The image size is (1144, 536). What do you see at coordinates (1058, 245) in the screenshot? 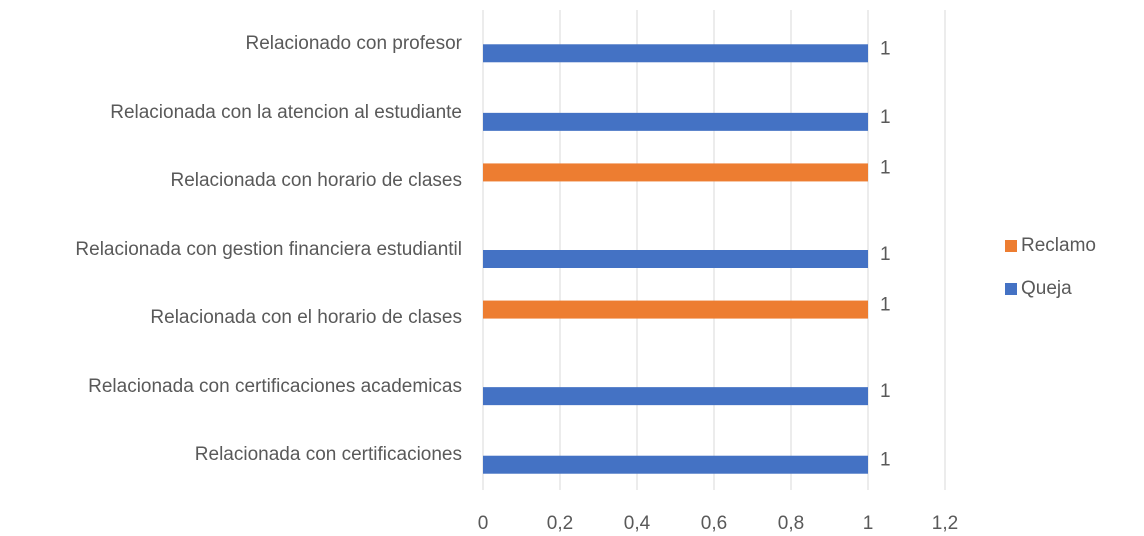
I see `legend-label: Reclamo` at bounding box center [1058, 245].